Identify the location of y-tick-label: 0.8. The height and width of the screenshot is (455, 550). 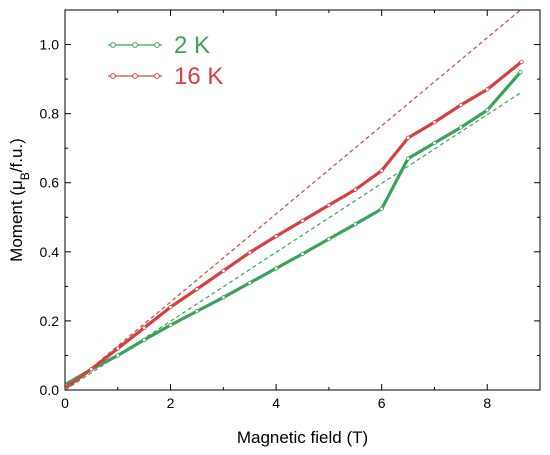
(50, 114).